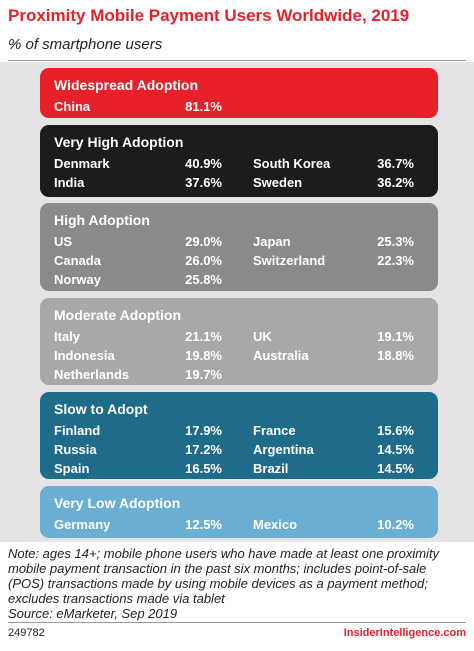  Describe the element at coordinates (395, 524) in the screenshot. I see `share: 10.2%` at that location.